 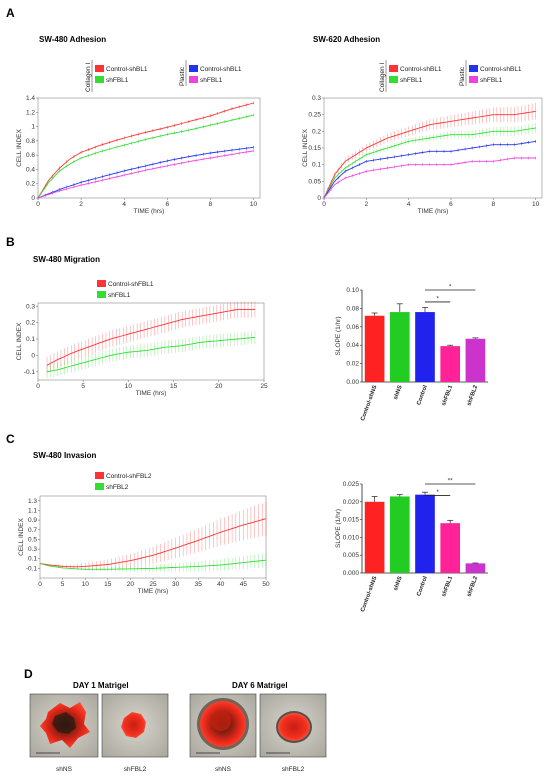 I want to click on chart-title: SW-480 Migration, so click(x=66, y=259).